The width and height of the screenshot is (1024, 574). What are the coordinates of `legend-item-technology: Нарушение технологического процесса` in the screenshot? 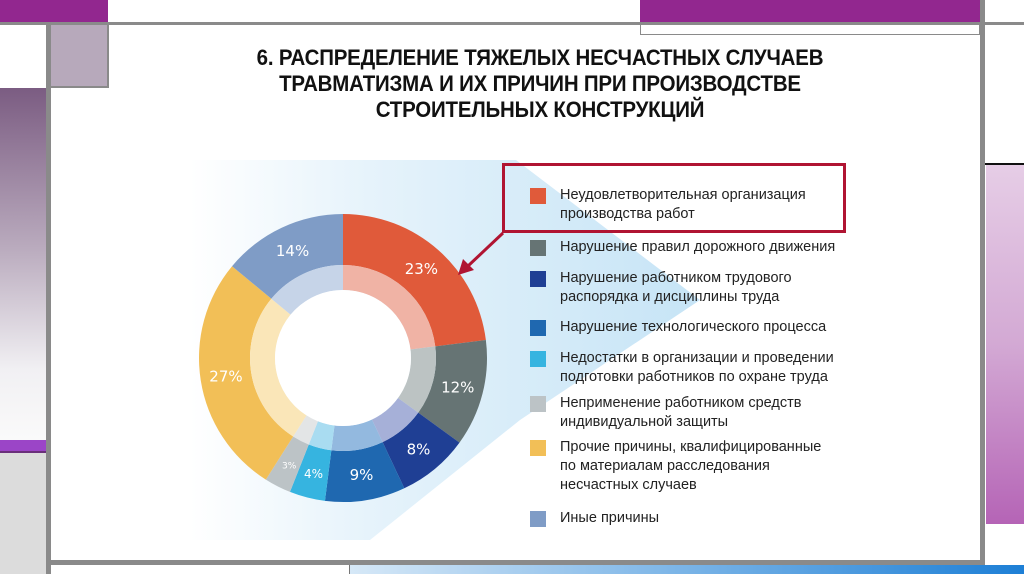 It's located at (678, 327).